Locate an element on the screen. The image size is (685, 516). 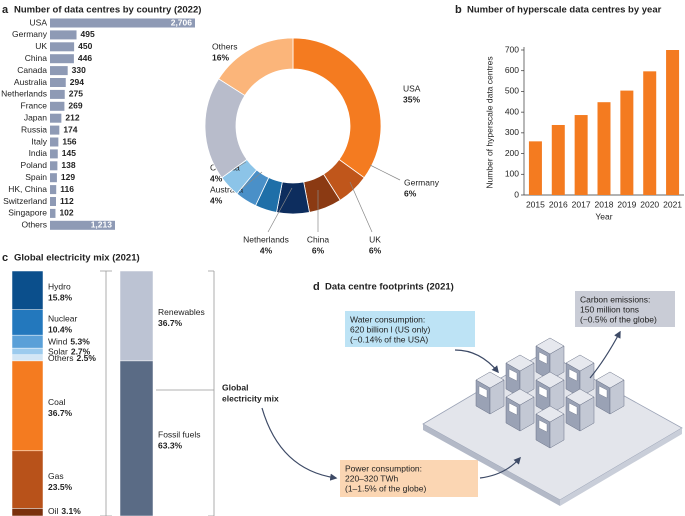
x-tick-label: 2020 is located at coordinates (649, 204).